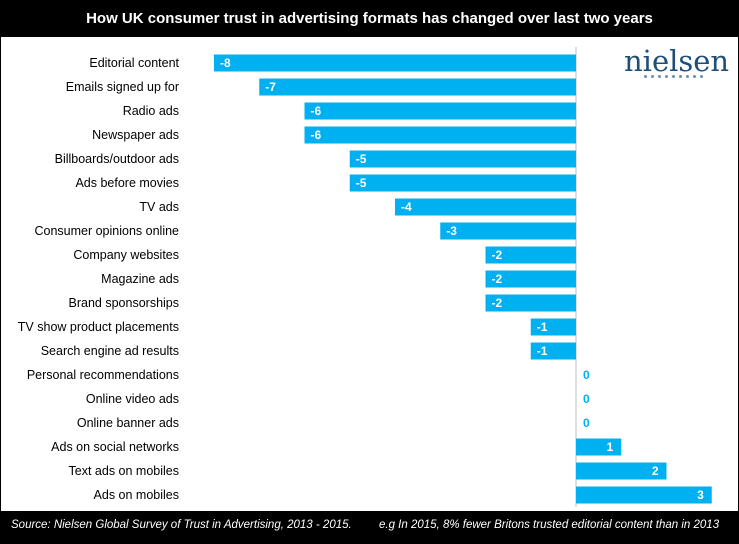 The width and height of the screenshot is (739, 544). Describe the element at coordinates (115, 447) in the screenshot. I see `category-label: Ads on social networks` at that location.